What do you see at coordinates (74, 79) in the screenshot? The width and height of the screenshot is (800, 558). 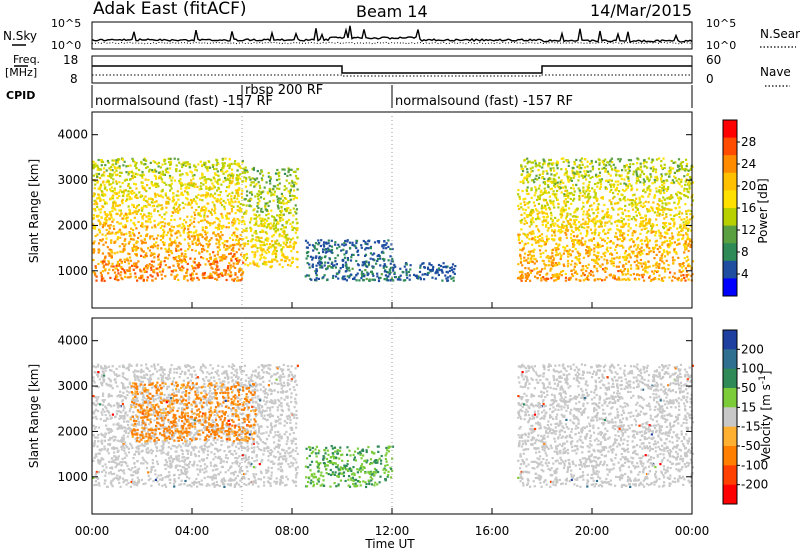 I see `freq-left-tick-bottom: 8` at bounding box center [74, 79].